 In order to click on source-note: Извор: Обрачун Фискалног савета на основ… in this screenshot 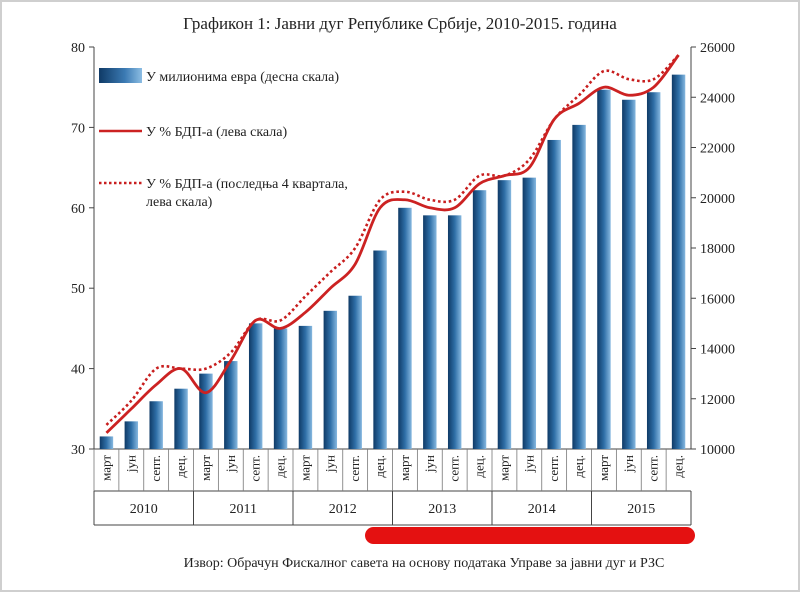, I will do `click(424, 563)`.